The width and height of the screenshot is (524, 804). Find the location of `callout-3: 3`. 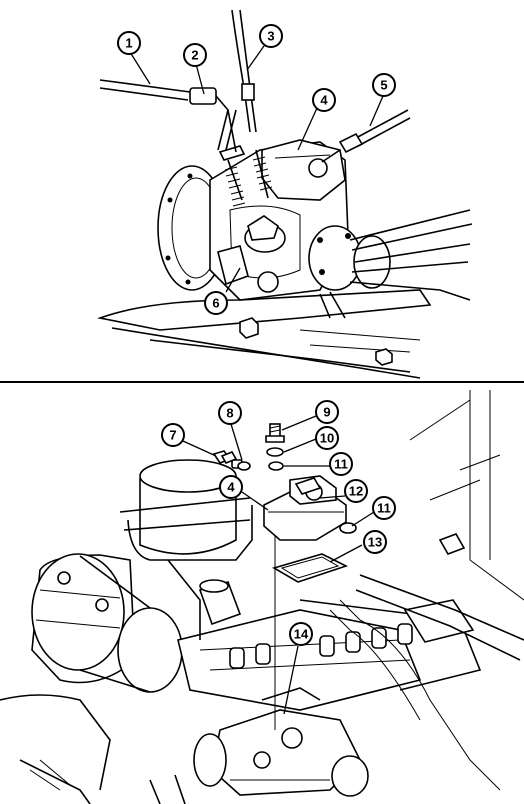

callout-3: 3 is located at coordinates (271, 36).